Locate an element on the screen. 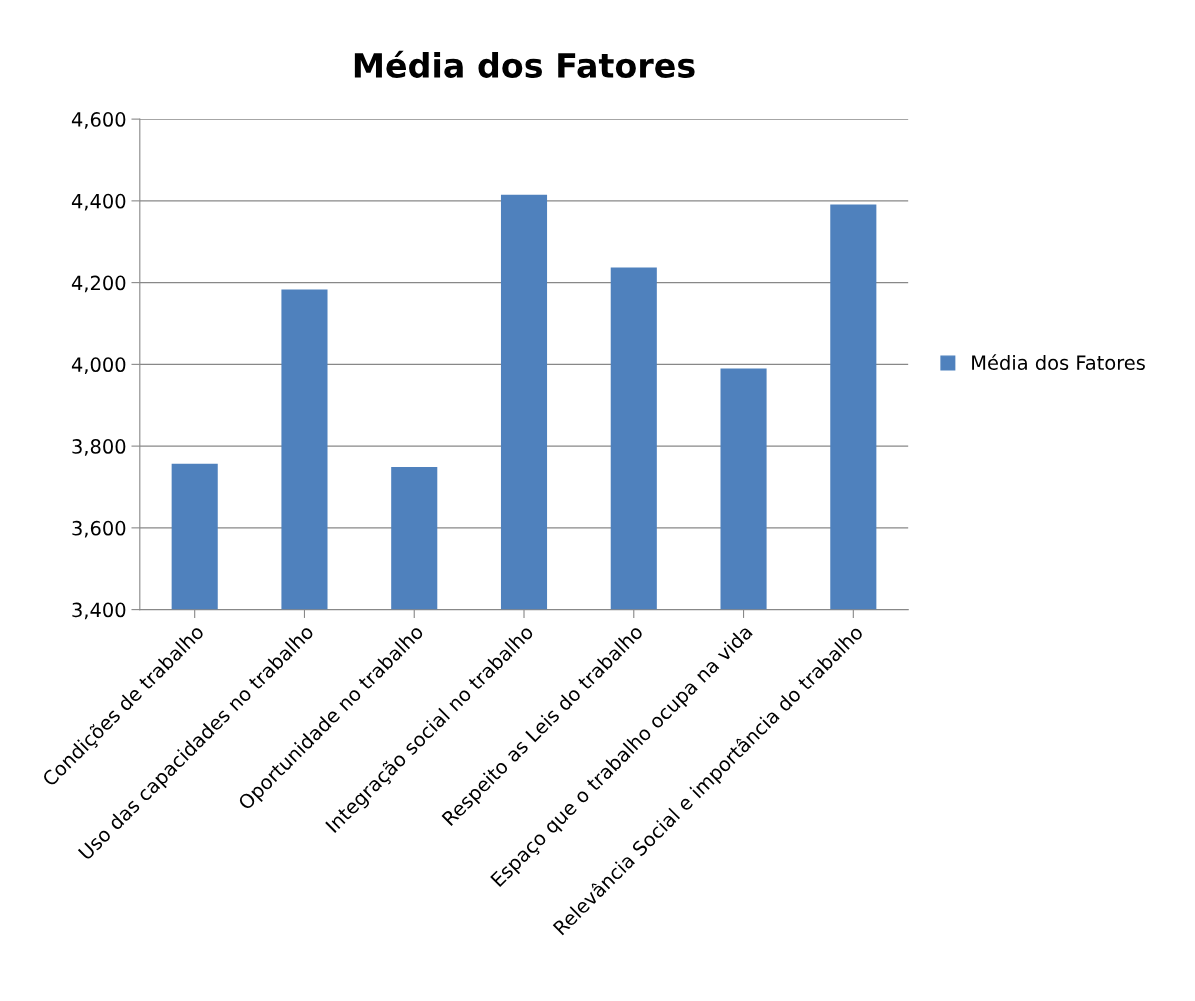  legend-label: Média dos Fatores is located at coordinates (1058, 362).